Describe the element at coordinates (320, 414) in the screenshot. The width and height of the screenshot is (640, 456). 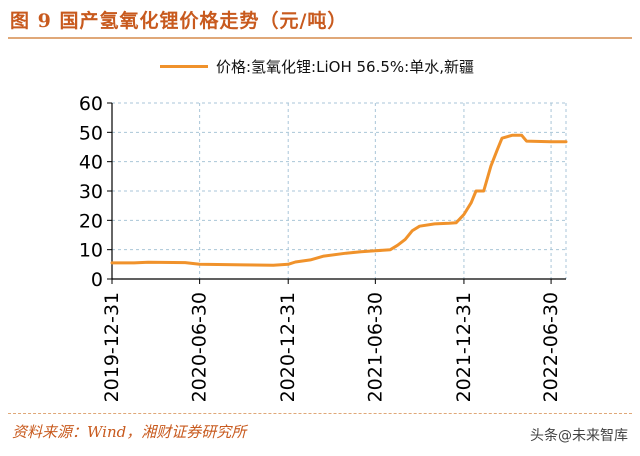
I see `source-divider` at that location.